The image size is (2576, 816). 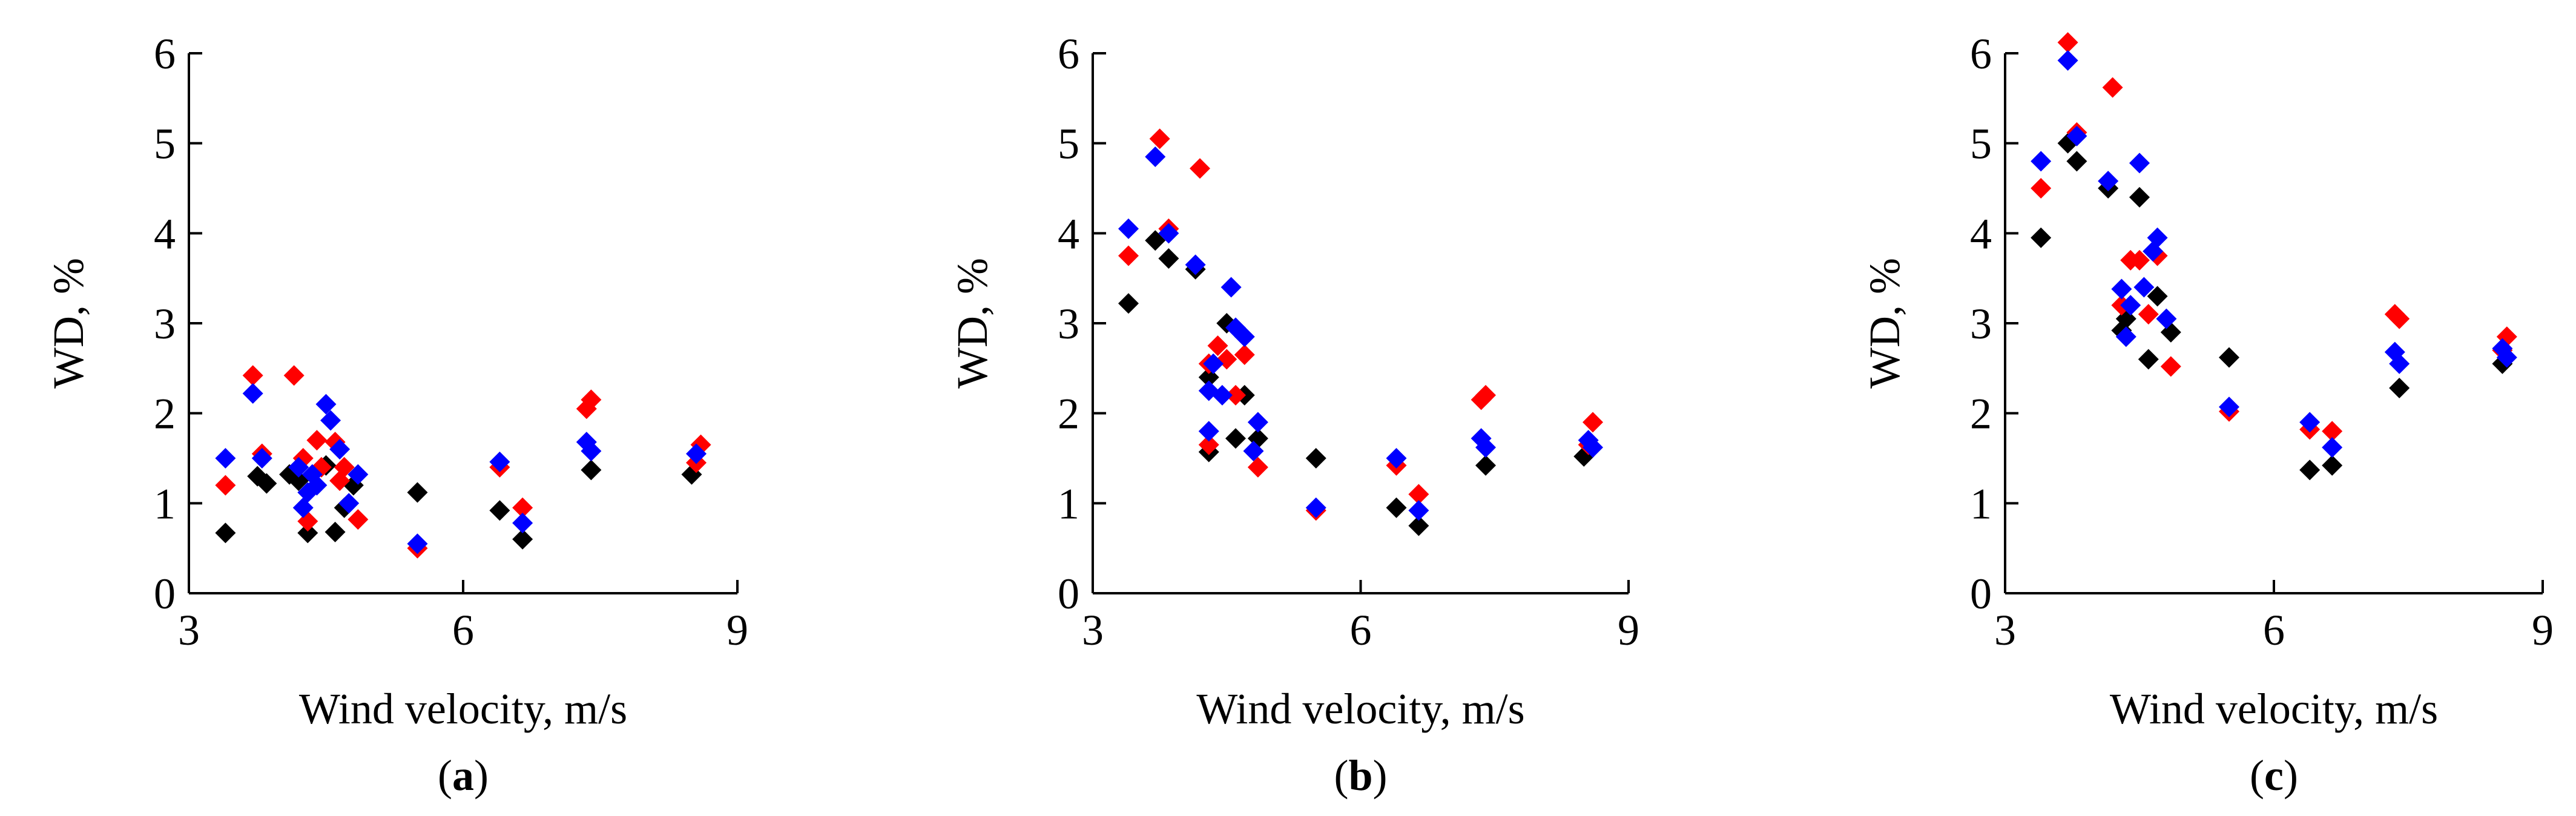 I want to click on panel-letter: b, so click(x=1360, y=775).